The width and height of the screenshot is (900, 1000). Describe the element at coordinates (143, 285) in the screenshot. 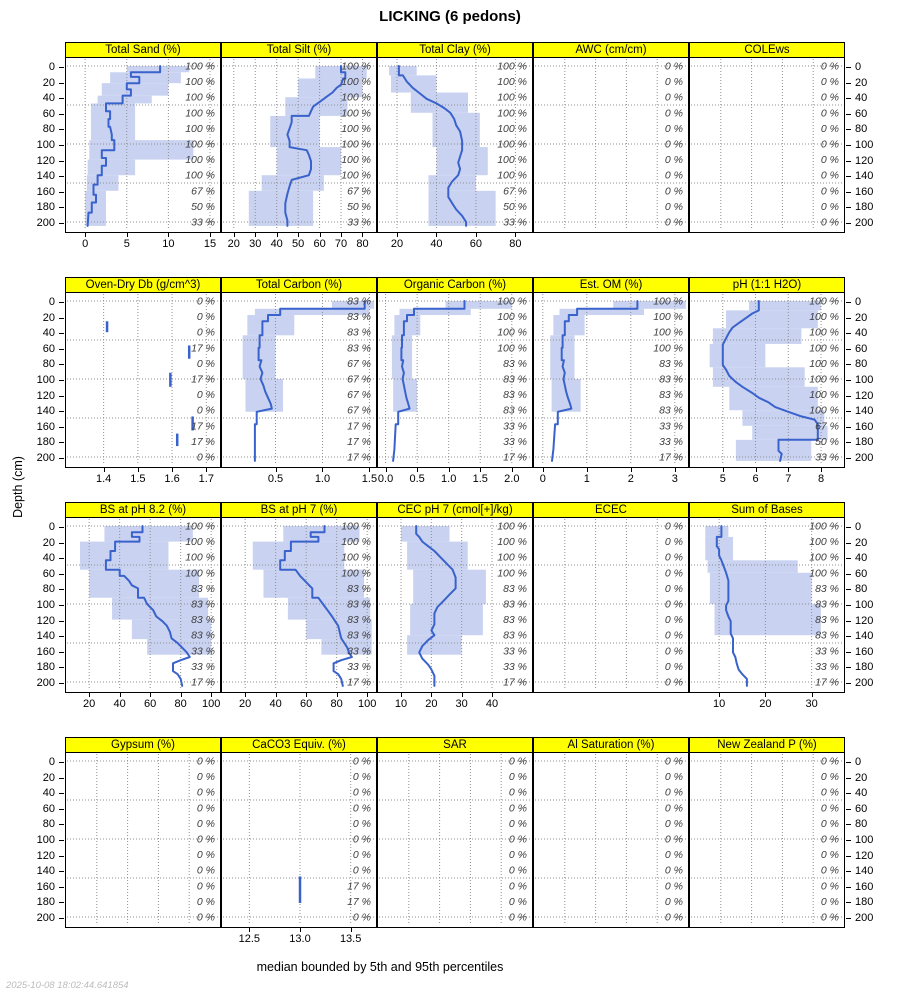

I see `strip-oven-dry-db-g-cm-3: Oven-Dry Db (g/cm^3)` at that location.